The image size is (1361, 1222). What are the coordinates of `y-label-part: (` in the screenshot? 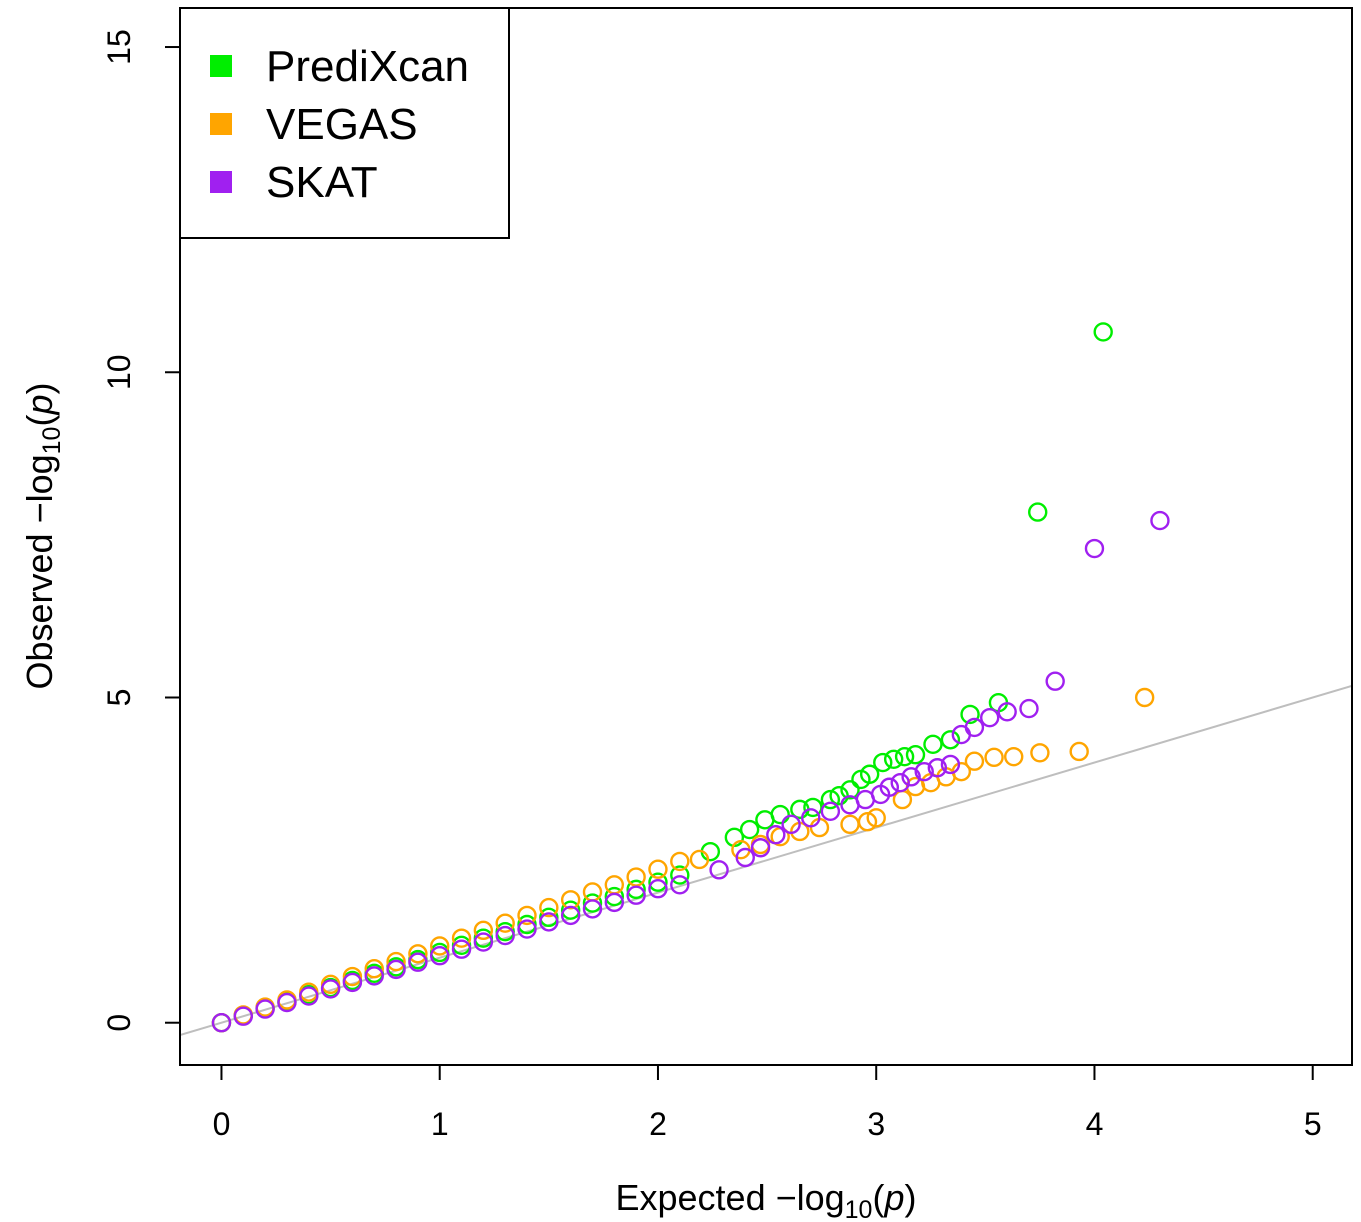 It's located at (39, 421).